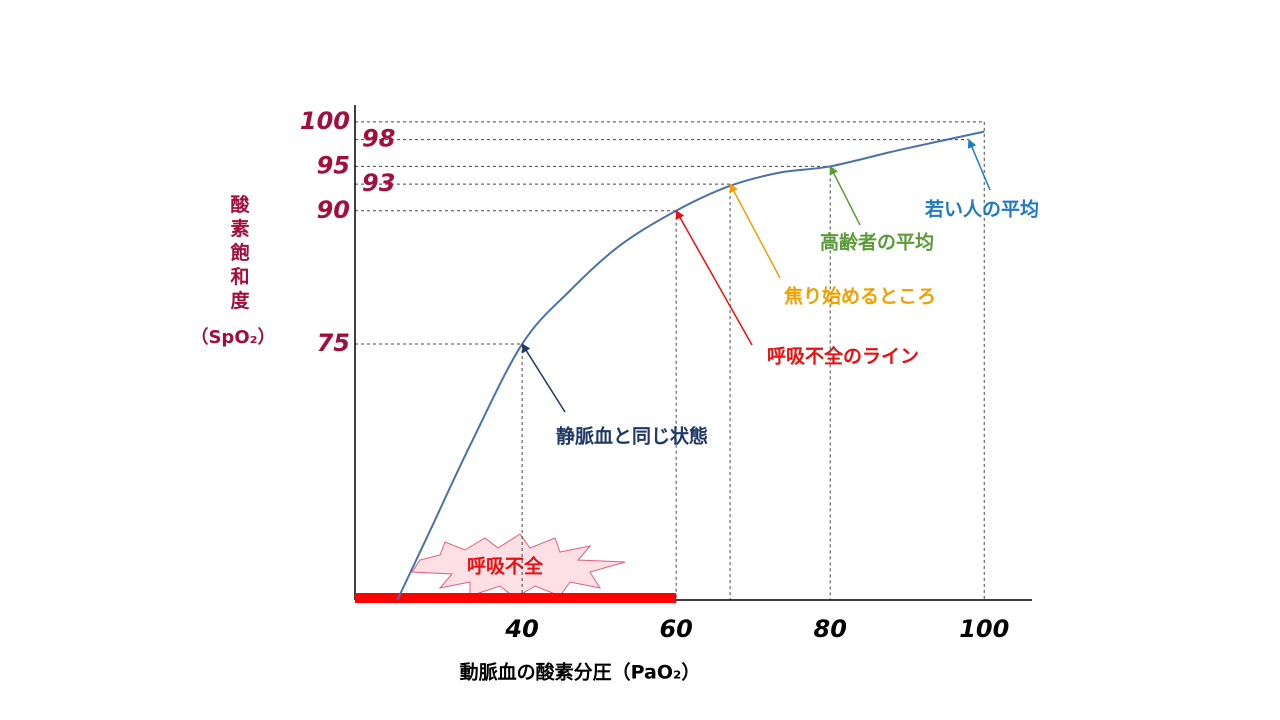 The height and width of the screenshot is (720, 1280). Describe the element at coordinates (580, 672) in the screenshot. I see `x-axis-label: 動脈血の酸素分圧（PaO₂）` at that location.